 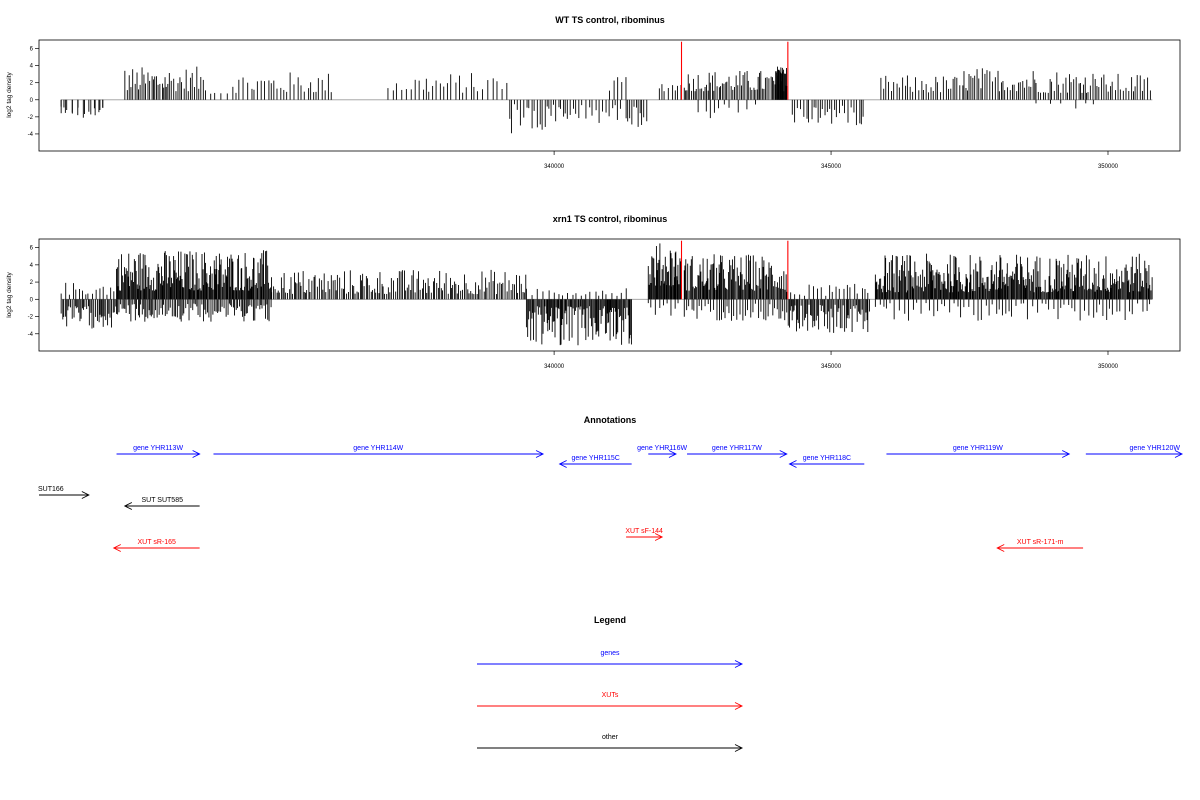 I want to click on annotation-xut-arrow: XUT sR-165, so click(x=156, y=545).